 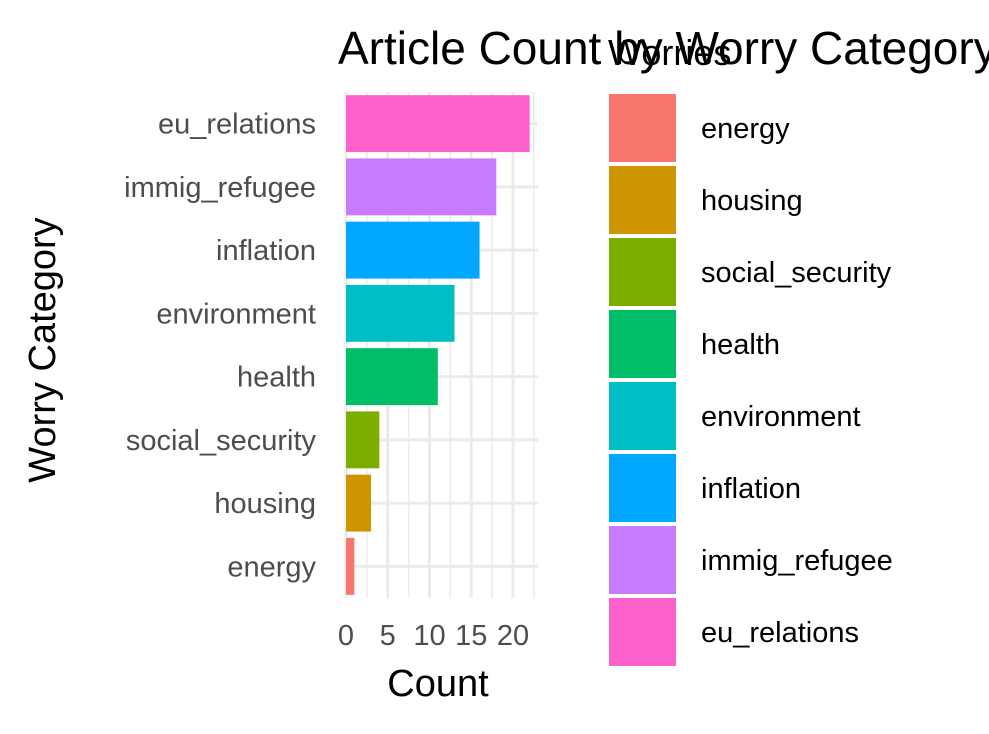 What do you see at coordinates (413, 250) in the screenshot?
I see `bar-inflation` at bounding box center [413, 250].